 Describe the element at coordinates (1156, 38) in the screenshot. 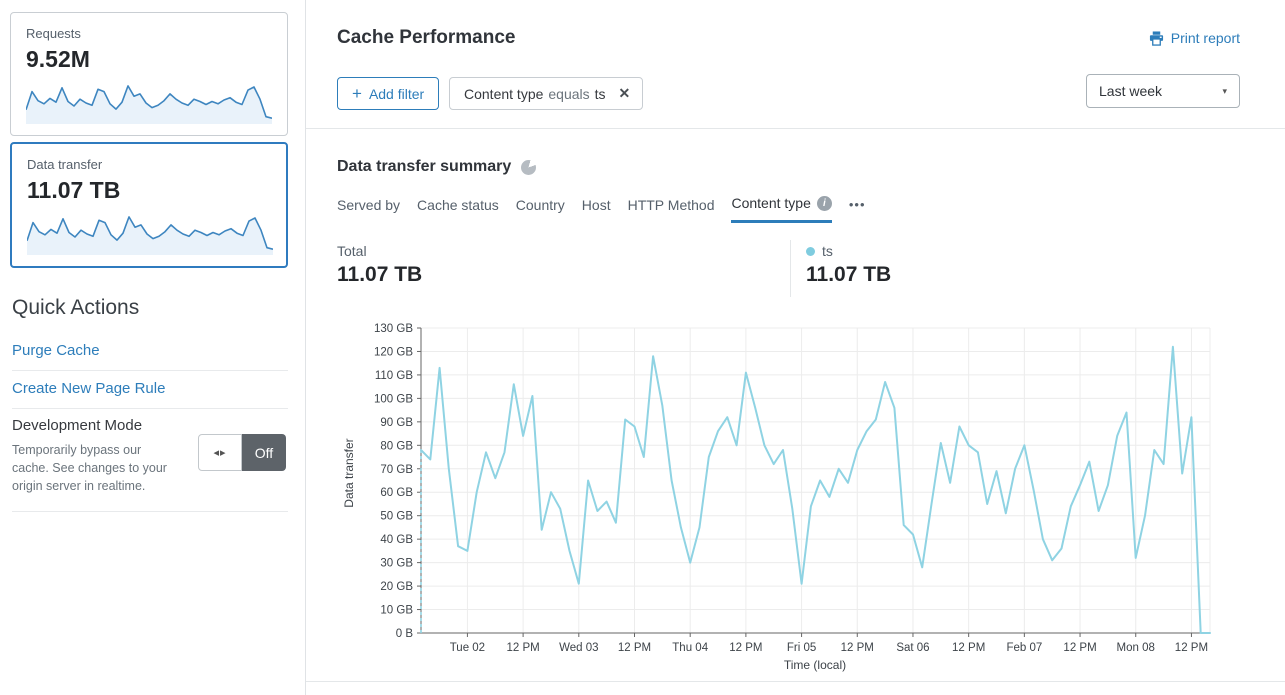

I see `printer-icon` at that location.